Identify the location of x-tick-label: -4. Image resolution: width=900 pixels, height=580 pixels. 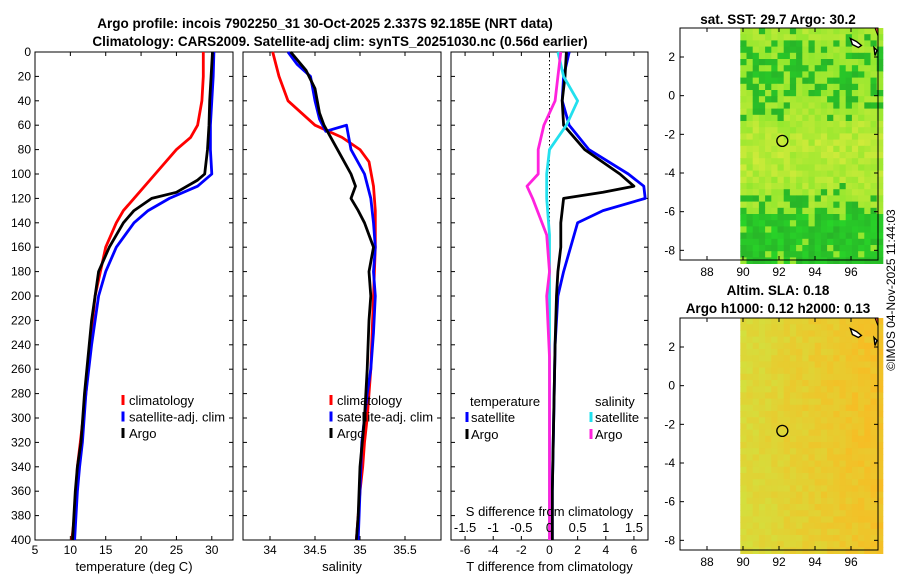
(493, 550).